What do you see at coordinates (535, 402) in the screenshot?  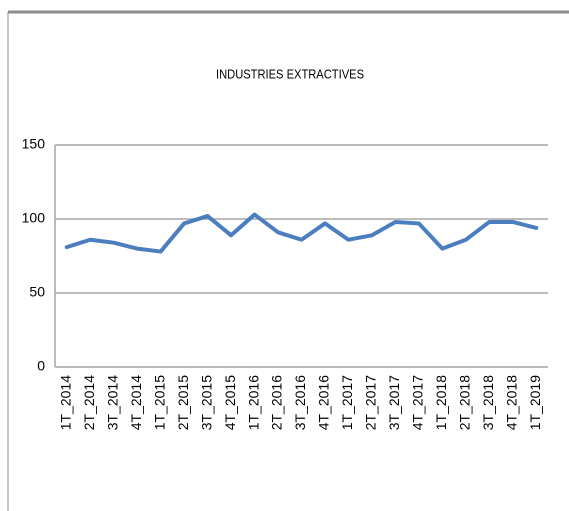 I see `x-tick-label: 1T_2019` at bounding box center [535, 402].